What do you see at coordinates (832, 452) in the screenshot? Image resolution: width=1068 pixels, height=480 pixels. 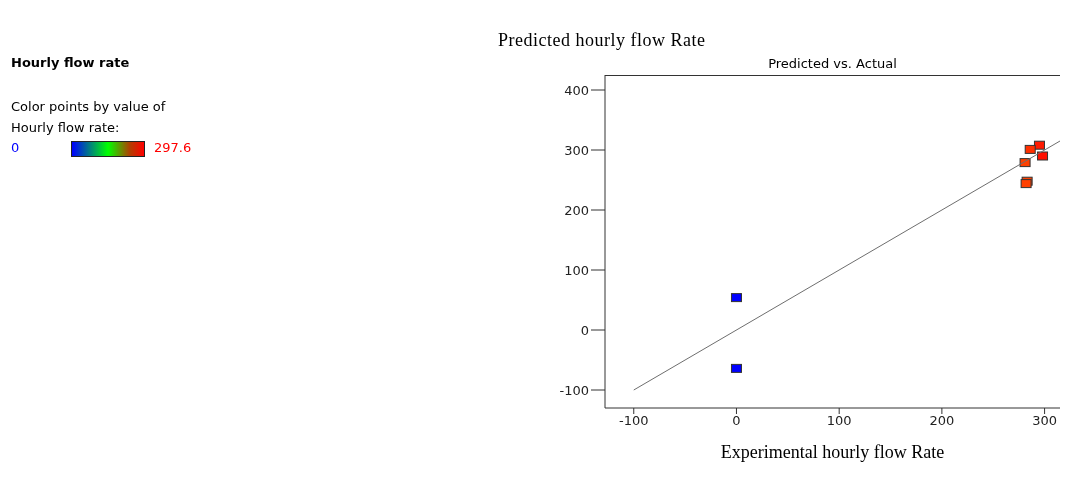 I see `x-axis-title: Experimental hourly flow Rate` at bounding box center [832, 452].